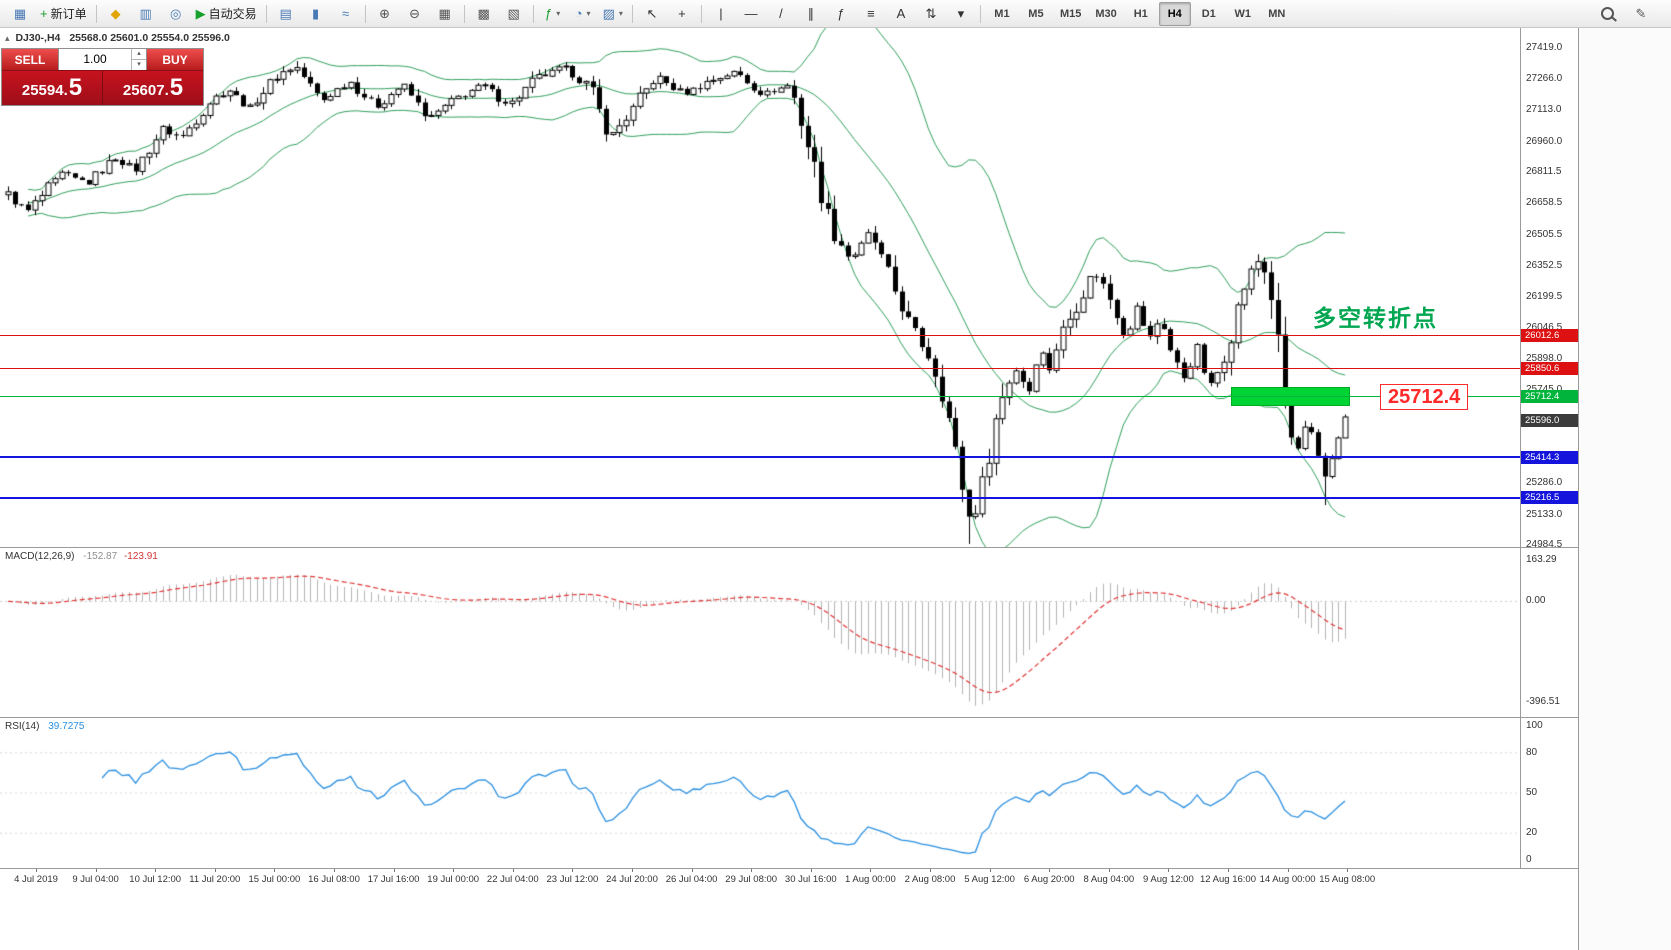 Image resolution: width=1671 pixels, height=950 pixels. What do you see at coordinates (484, 14) in the screenshot?
I see `auto-arrange-button: ▩` at bounding box center [484, 14].